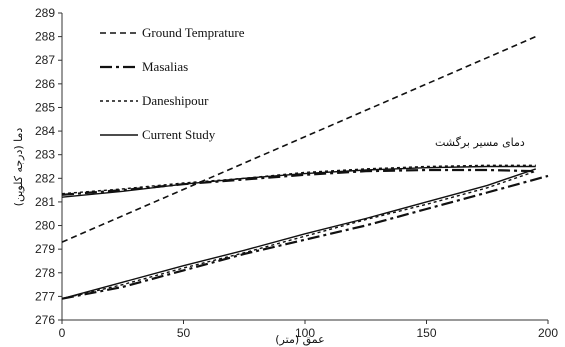 The image size is (565, 347). Describe the element at coordinates (184, 333) in the screenshot. I see `x-tick-label: 50` at that location.